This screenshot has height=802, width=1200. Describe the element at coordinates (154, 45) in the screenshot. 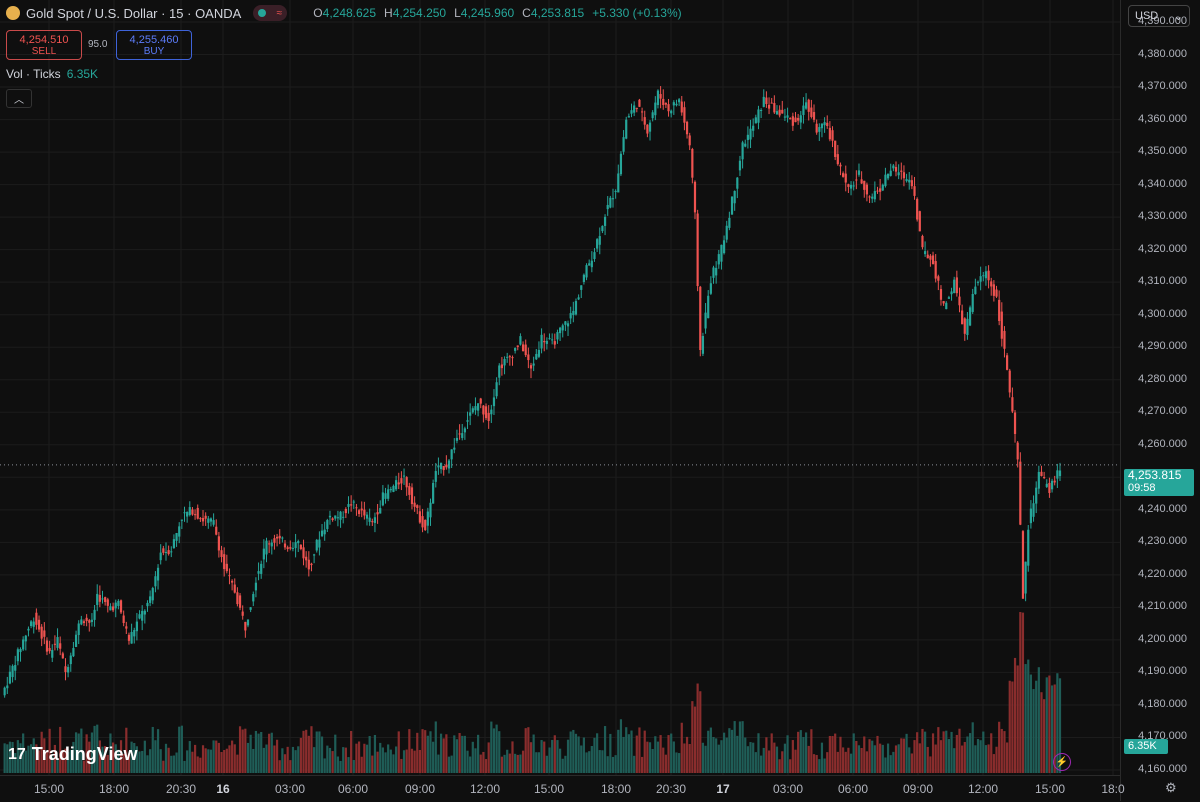

I see `buy-button: 4,255.460 BUY` at that location.